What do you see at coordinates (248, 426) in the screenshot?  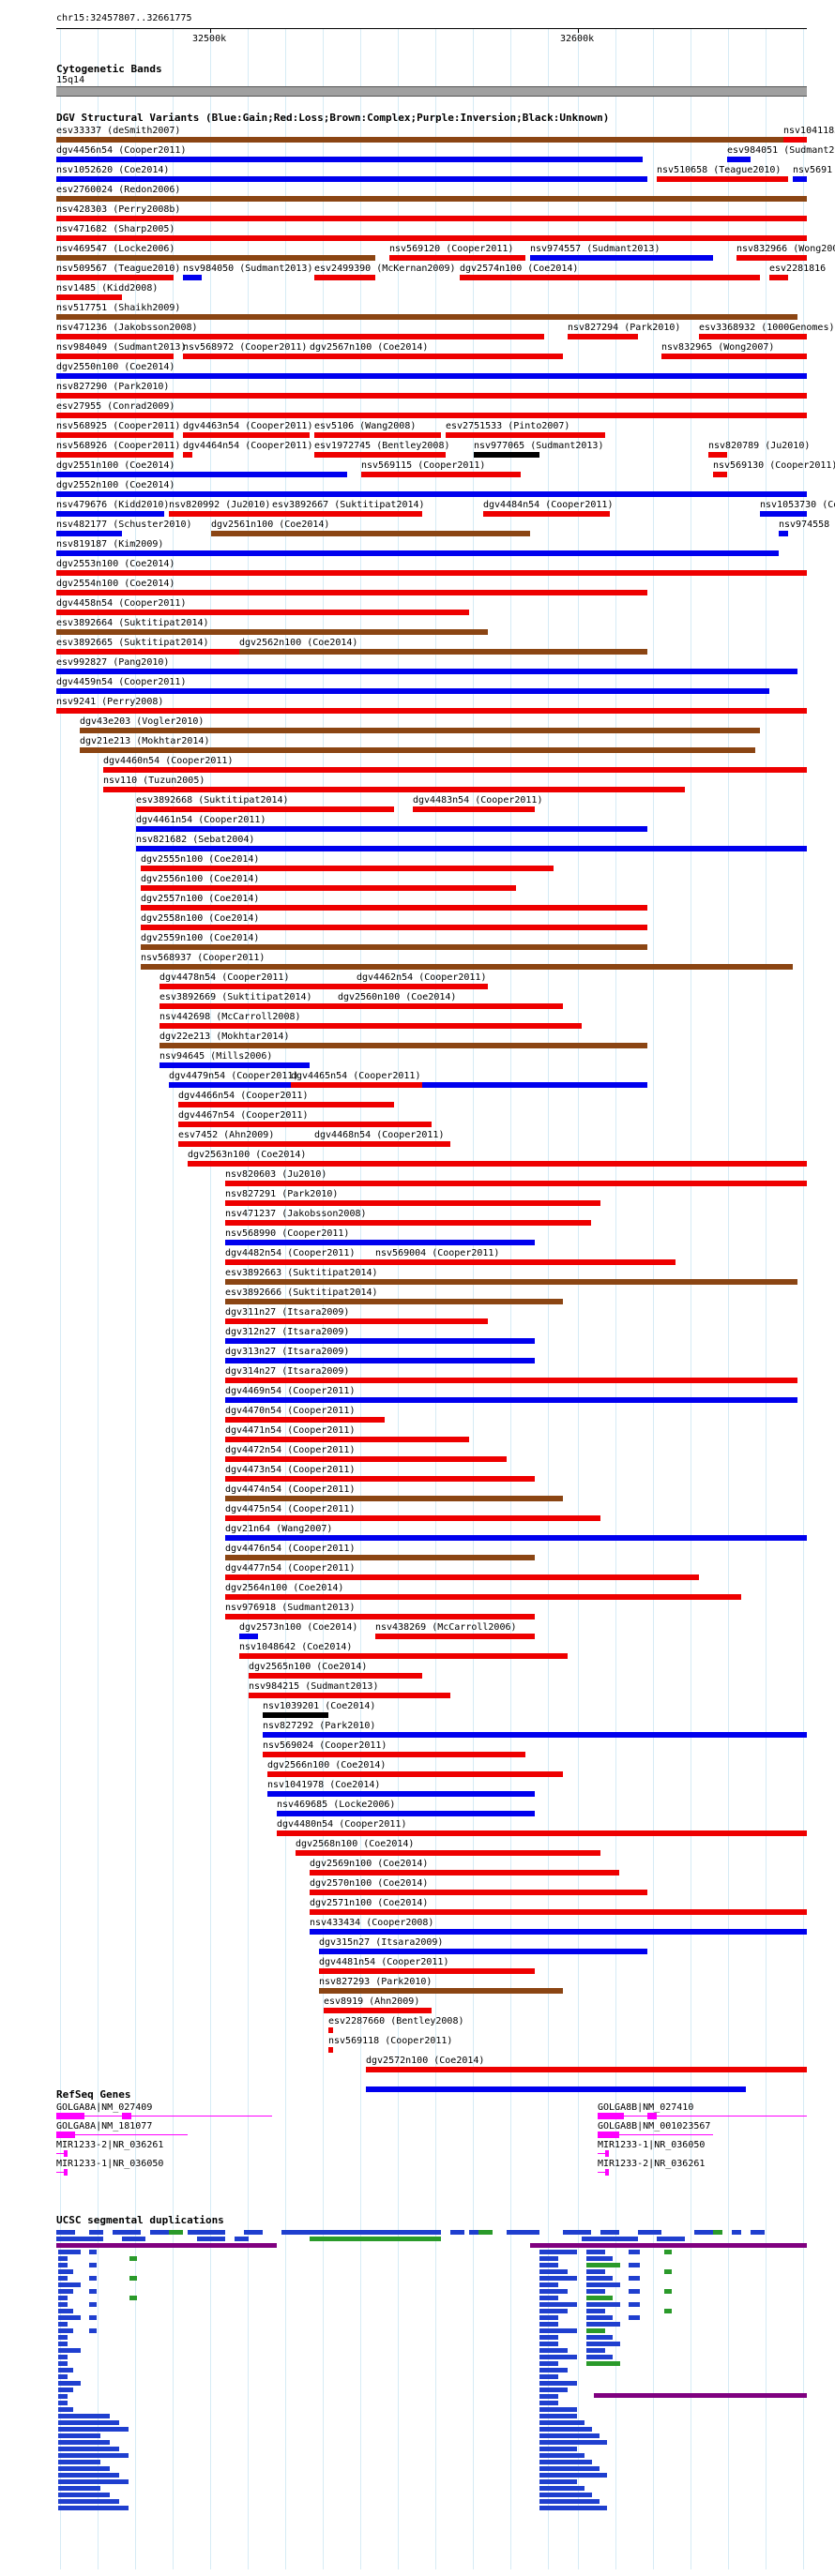 I see `variant-label: dgv4463n54 (Cooper2011)` at bounding box center [248, 426].